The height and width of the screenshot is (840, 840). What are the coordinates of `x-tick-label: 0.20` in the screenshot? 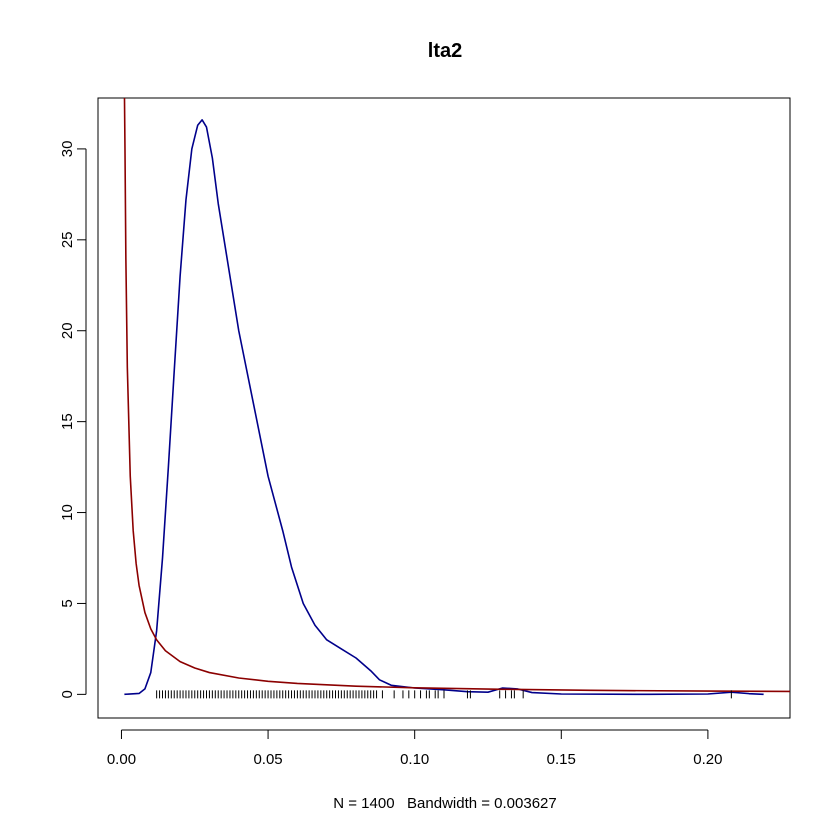 It's located at (707, 759).